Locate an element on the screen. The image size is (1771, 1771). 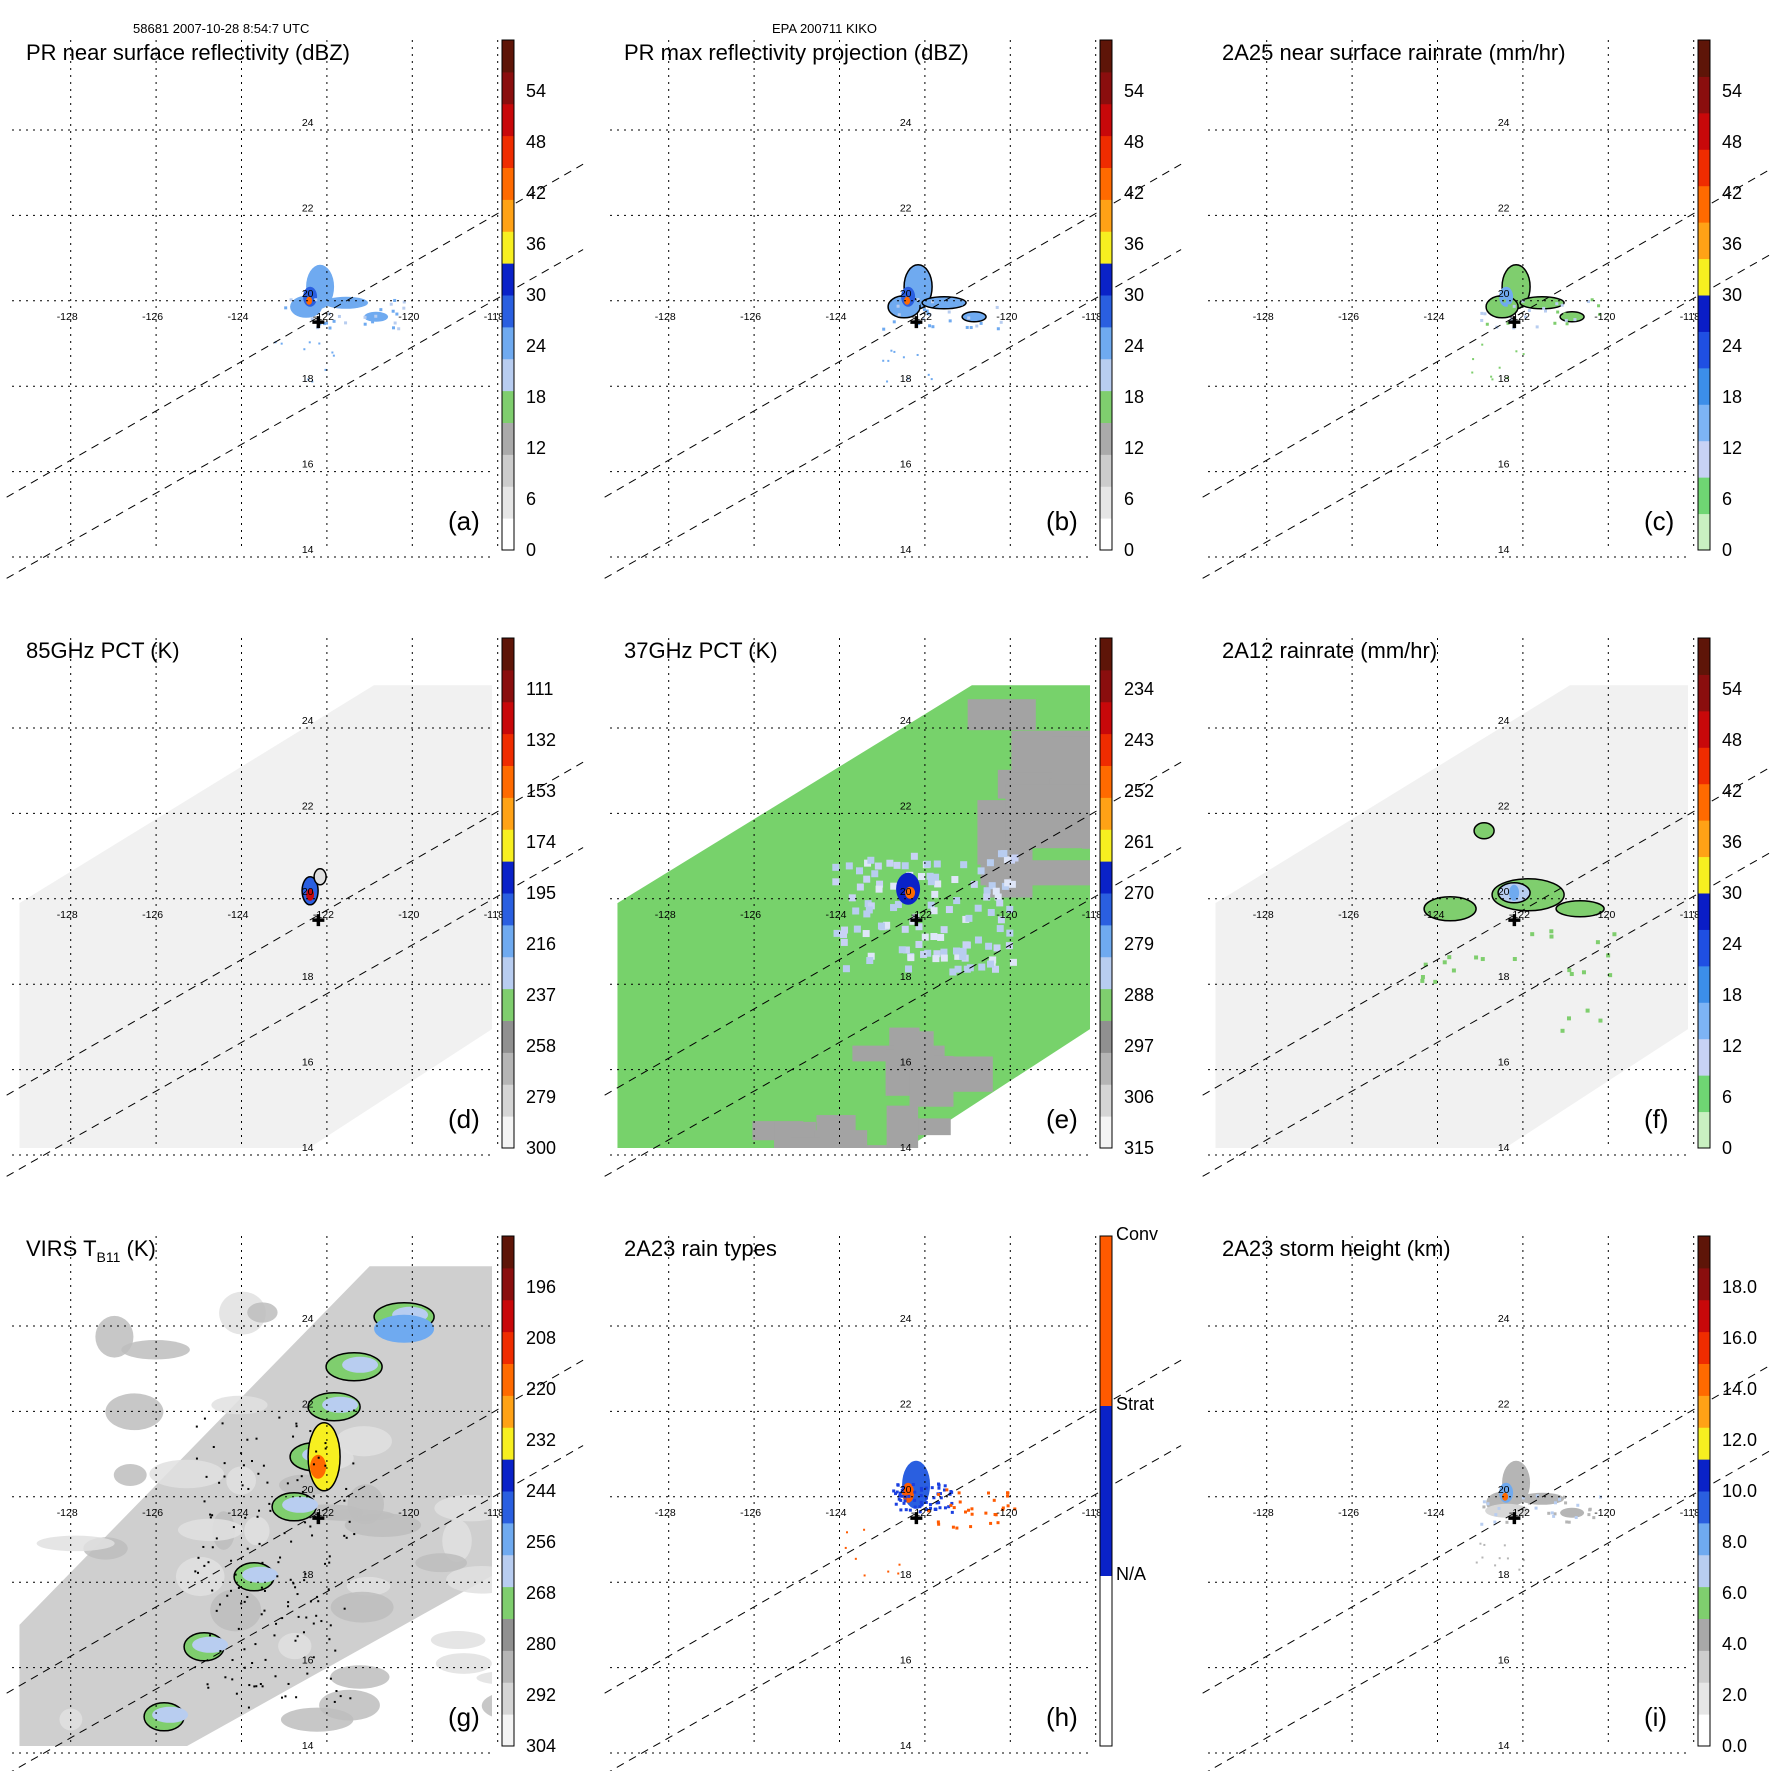
colorbar-tick: 237 is located at coordinates (541, 995).